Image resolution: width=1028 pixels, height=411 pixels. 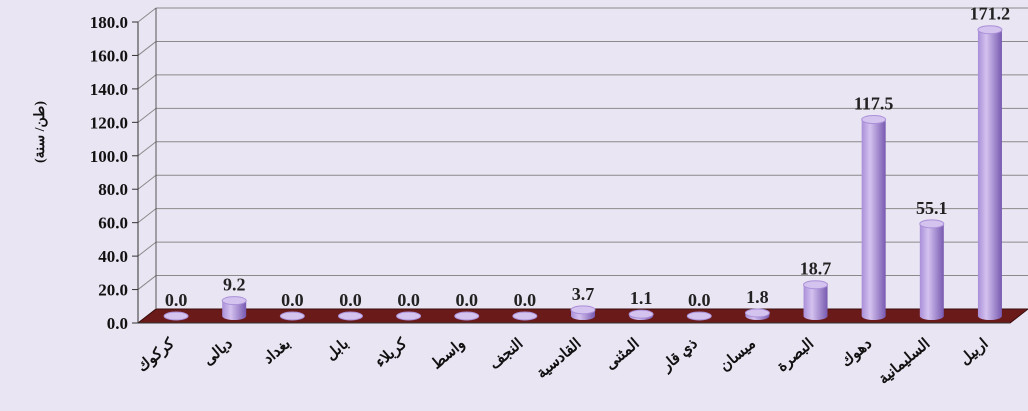 I want to click on x-tick-label: دهوك, so click(x=856, y=353).